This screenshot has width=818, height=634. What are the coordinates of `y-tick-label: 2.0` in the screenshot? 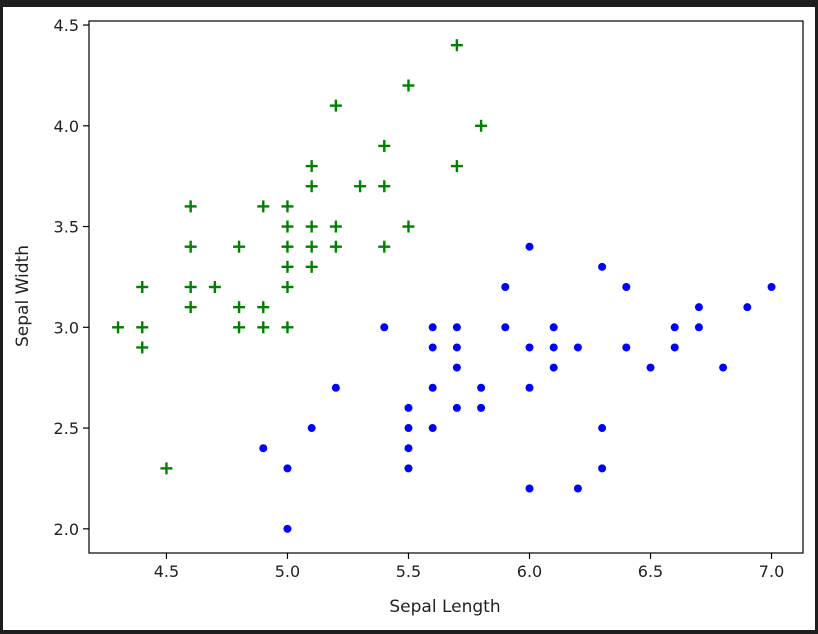 It's located at (66, 529).